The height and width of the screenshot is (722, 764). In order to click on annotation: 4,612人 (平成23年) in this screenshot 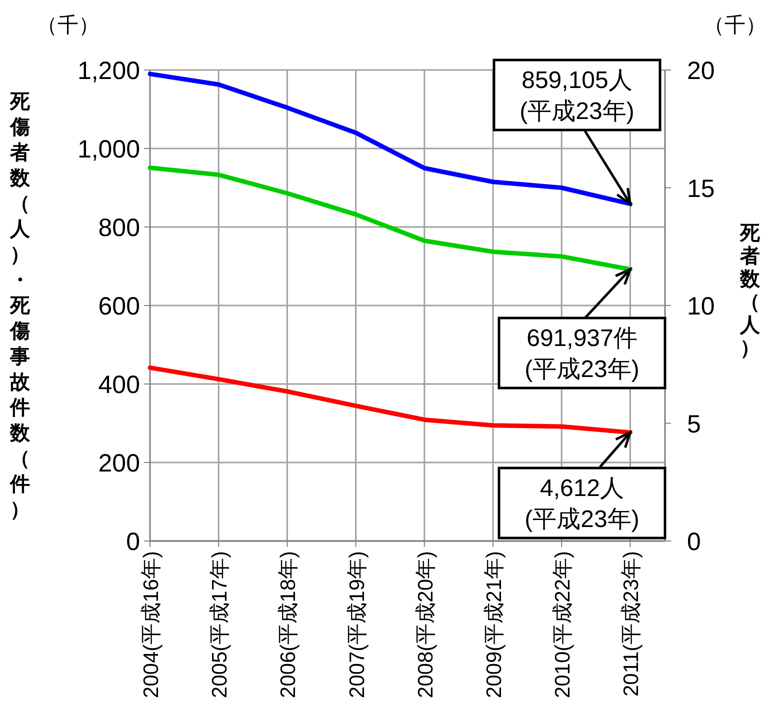, I will do `click(582, 504)`.